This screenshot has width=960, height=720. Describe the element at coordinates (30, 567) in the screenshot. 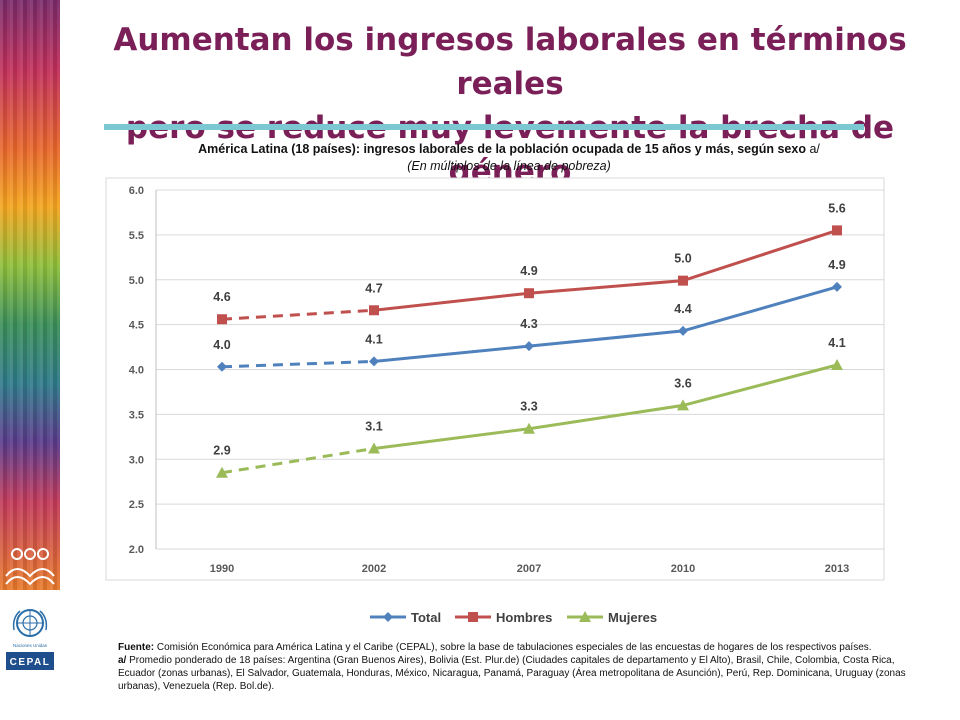

I see `cepal-emblem` at that location.